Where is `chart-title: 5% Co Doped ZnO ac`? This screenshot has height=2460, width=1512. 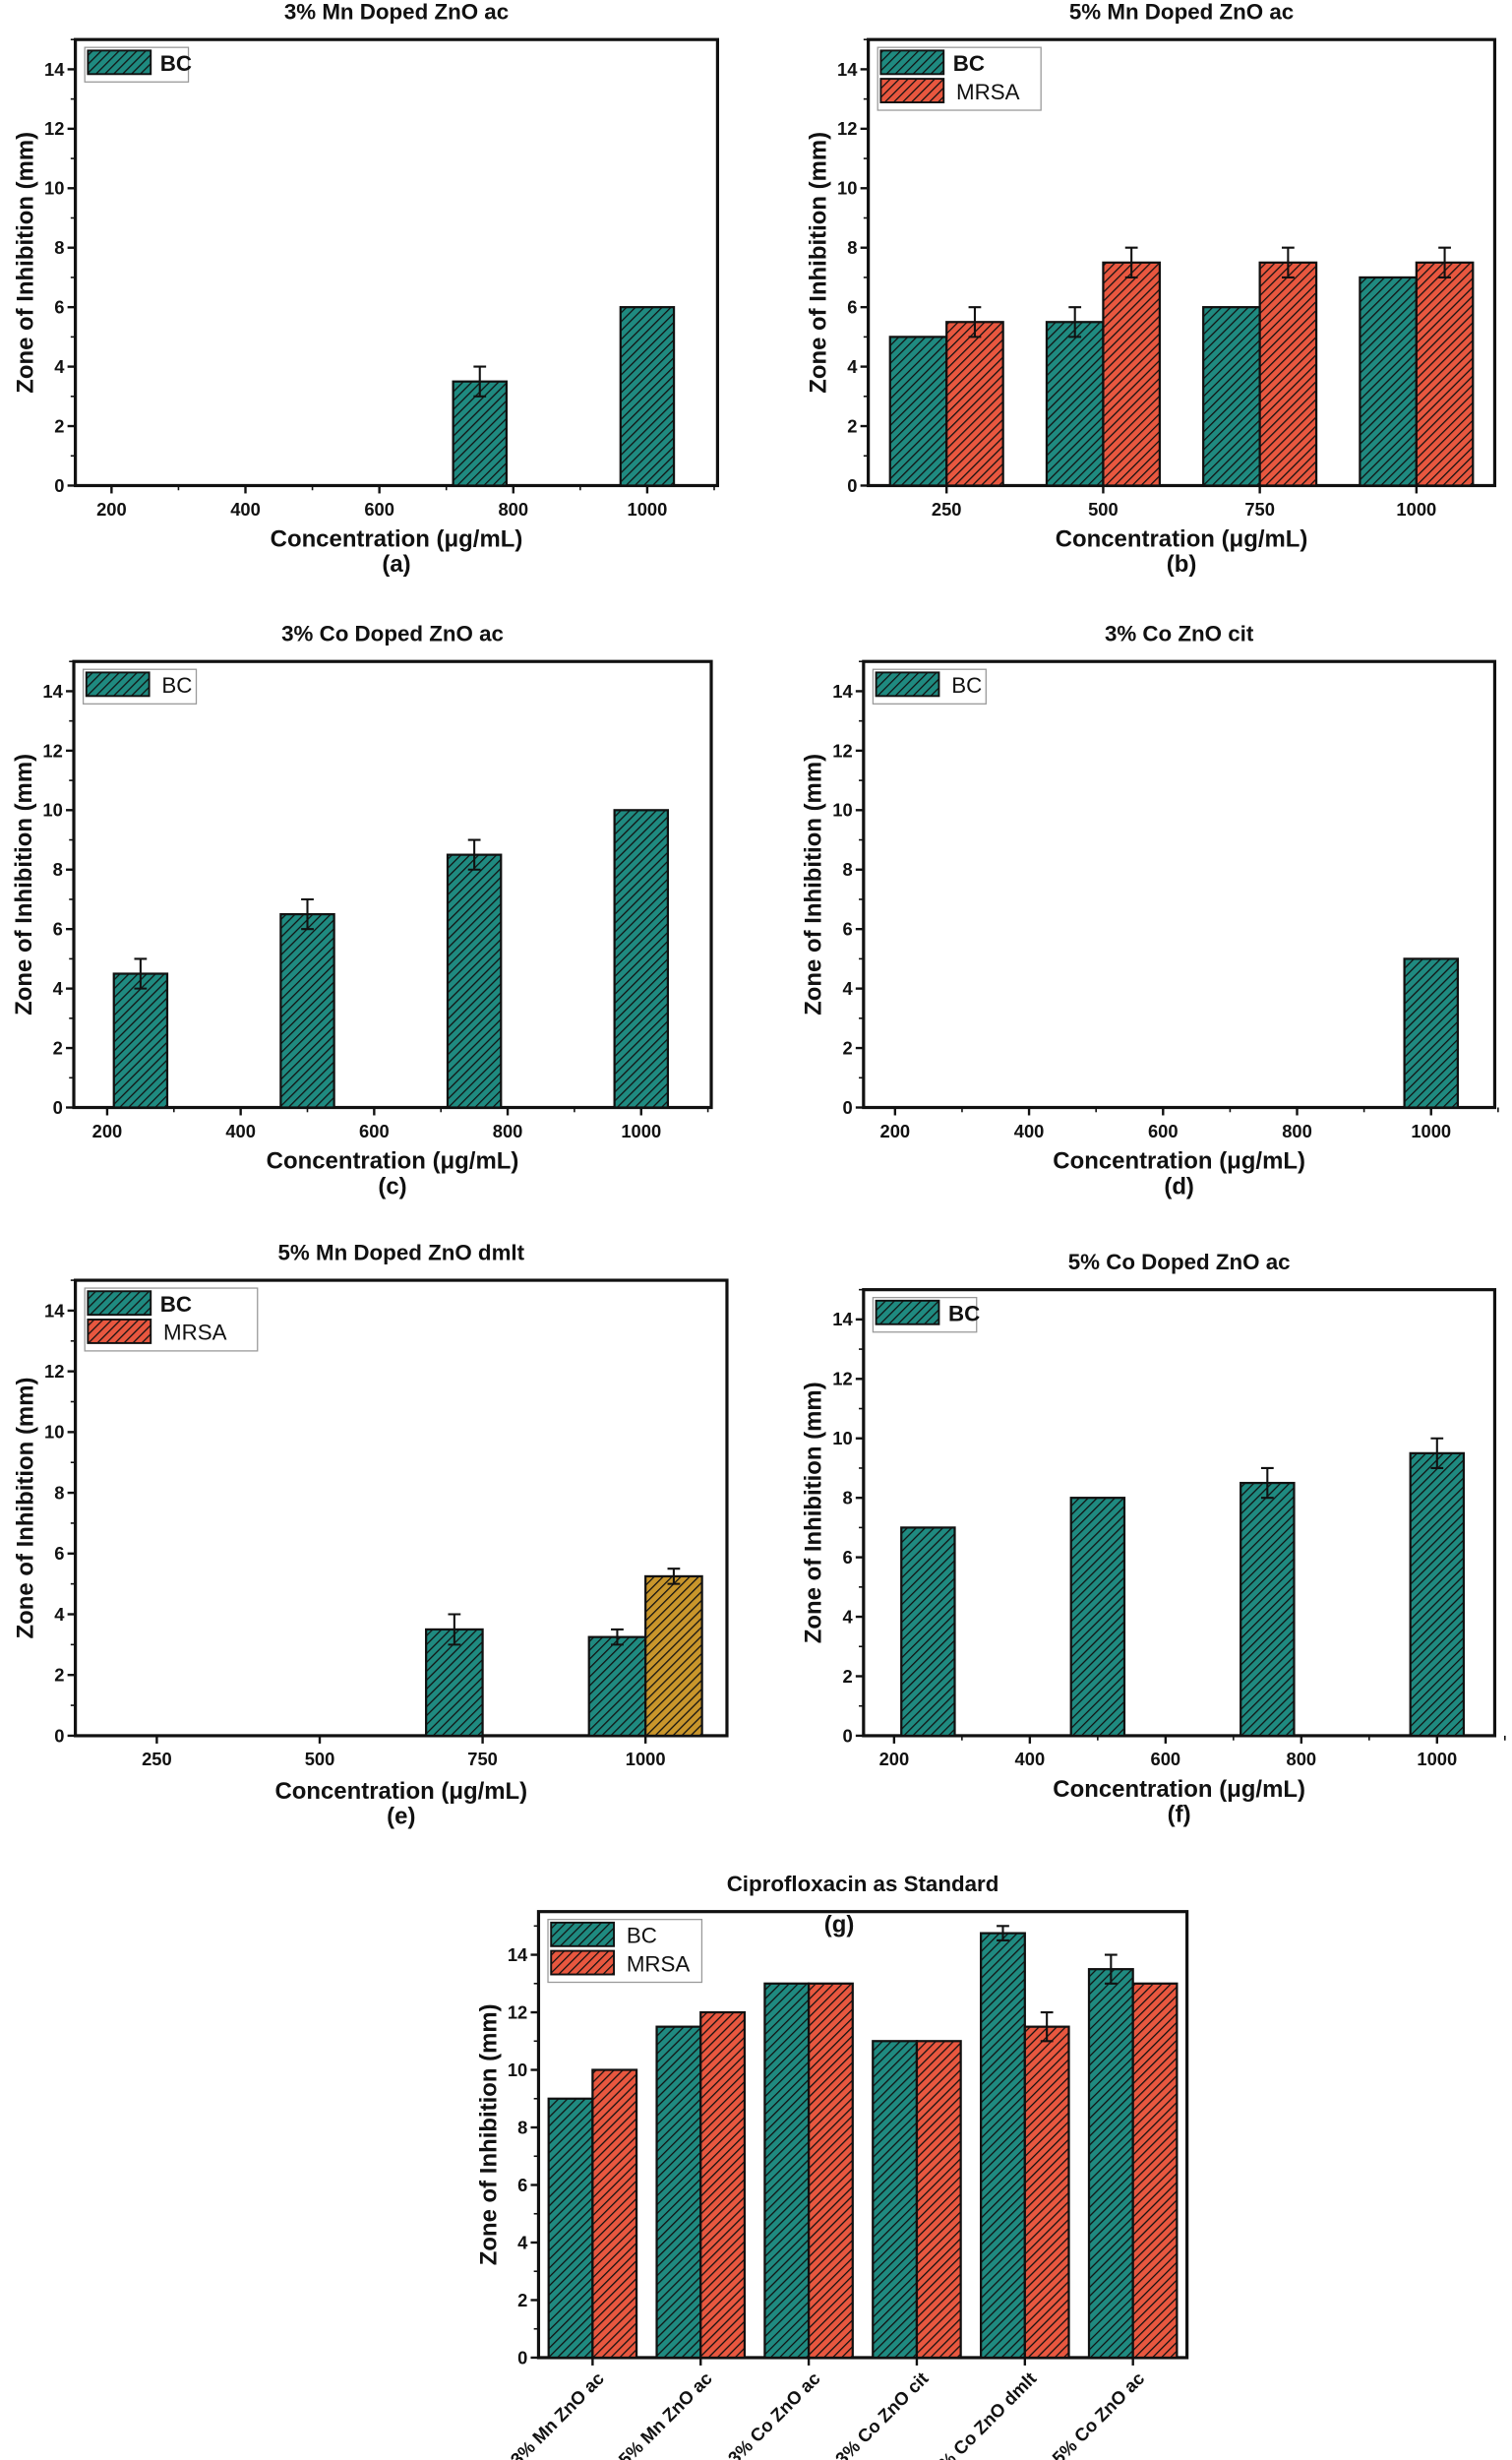 chart-title: 5% Co Doped ZnO ac is located at coordinates (1180, 1262).